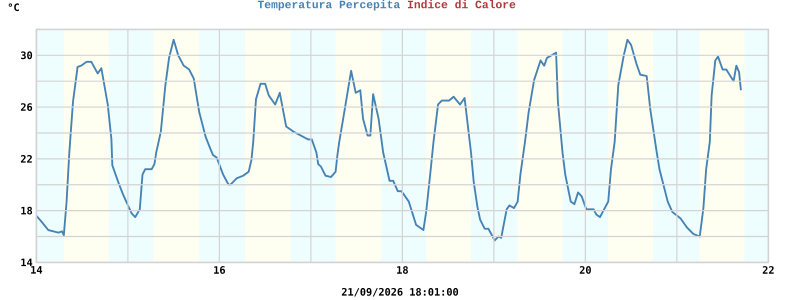 This screenshot has height=300, width=800. Describe the element at coordinates (13, 7) in the screenshot. I see `y-axis-title: °C` at that location.